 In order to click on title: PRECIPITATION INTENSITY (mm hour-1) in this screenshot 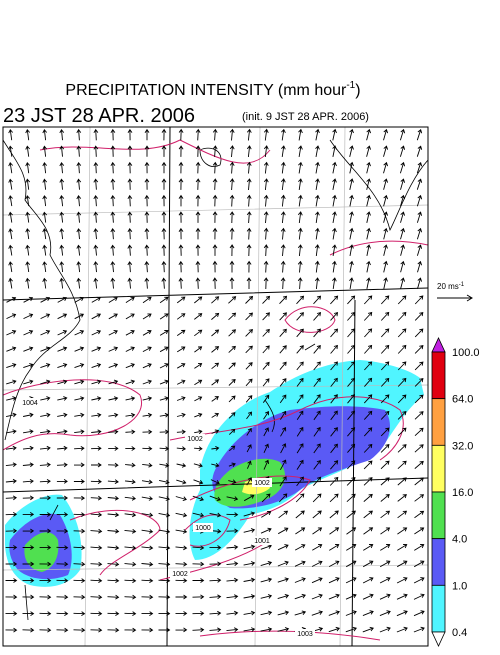, I will do `click(212, 89)`.